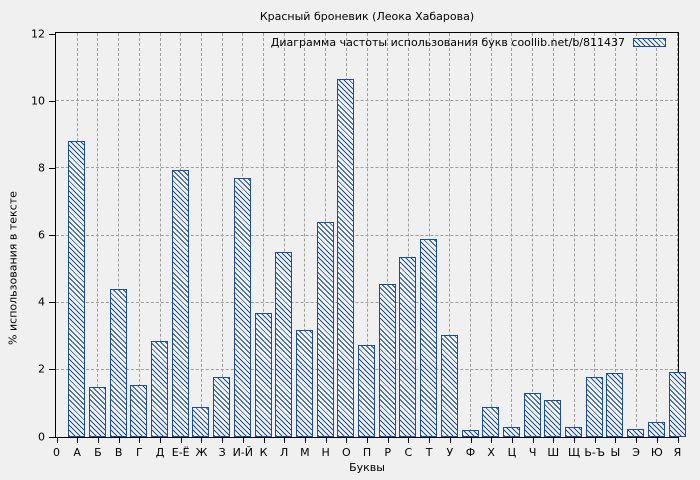  What do you see at coordinates (429, 337) in the screenshot?
I see `bar-Т` at bounding box center [429, 337].